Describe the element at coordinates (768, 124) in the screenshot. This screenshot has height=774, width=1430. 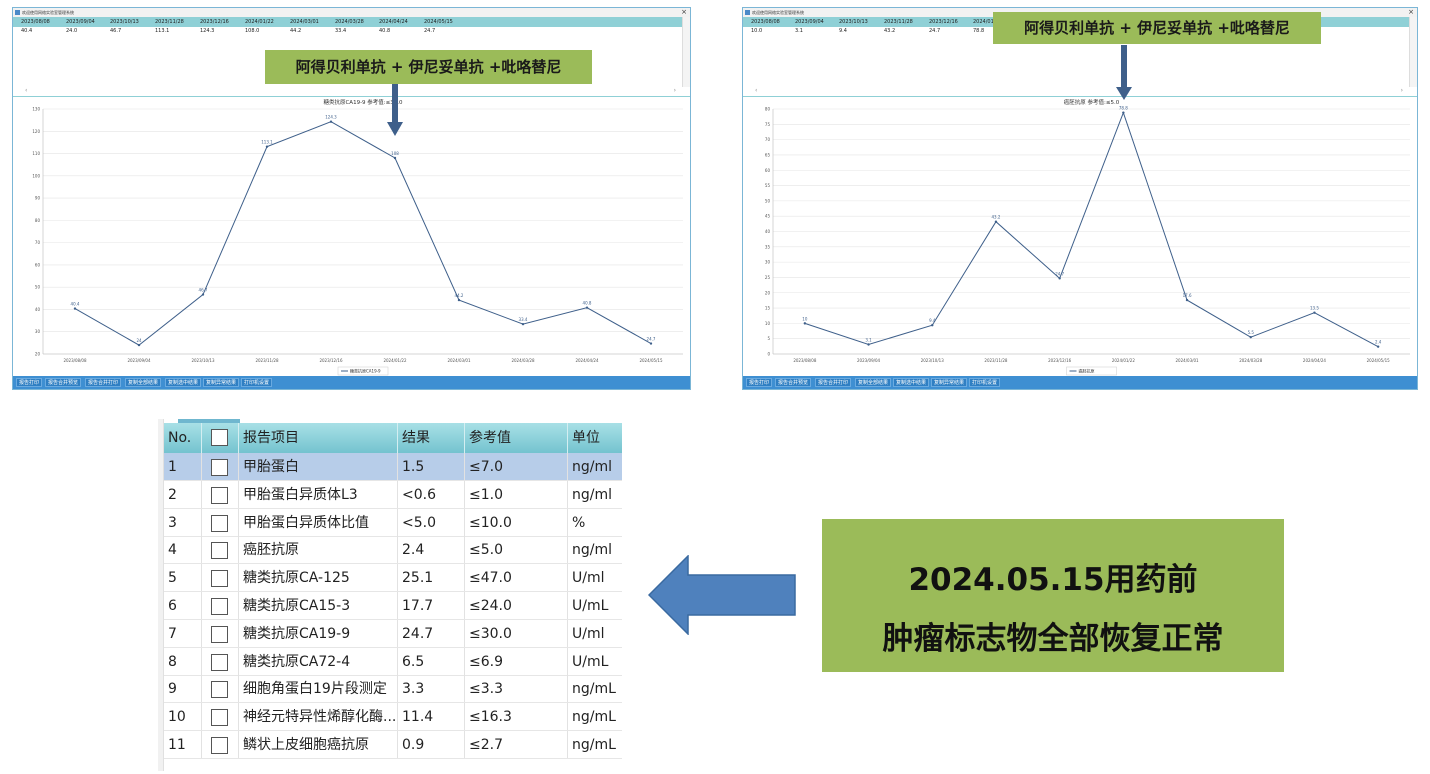
I see `y-tick-label: 75` at that location.